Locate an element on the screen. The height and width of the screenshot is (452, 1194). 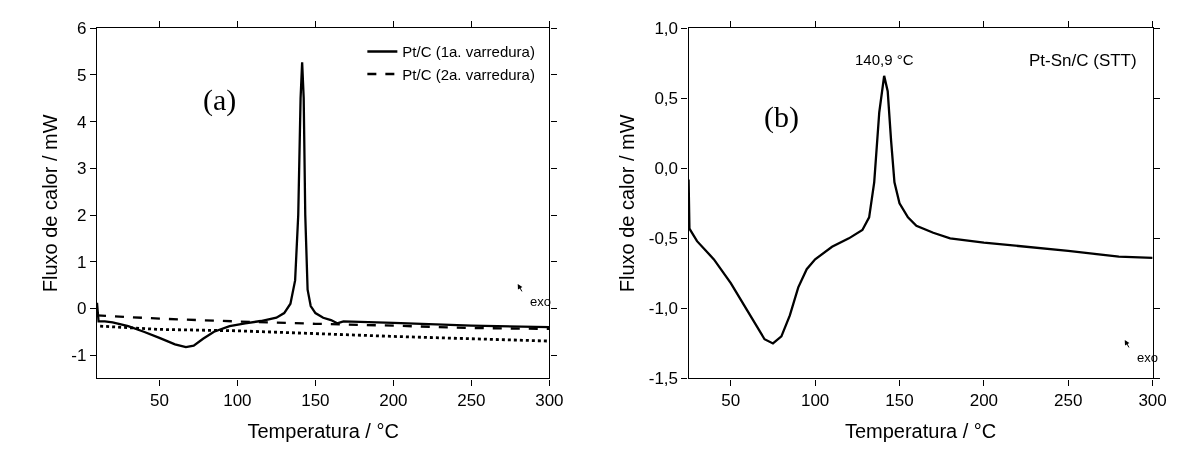
y-tick-label: 1 is located at coordinates (81, 262).